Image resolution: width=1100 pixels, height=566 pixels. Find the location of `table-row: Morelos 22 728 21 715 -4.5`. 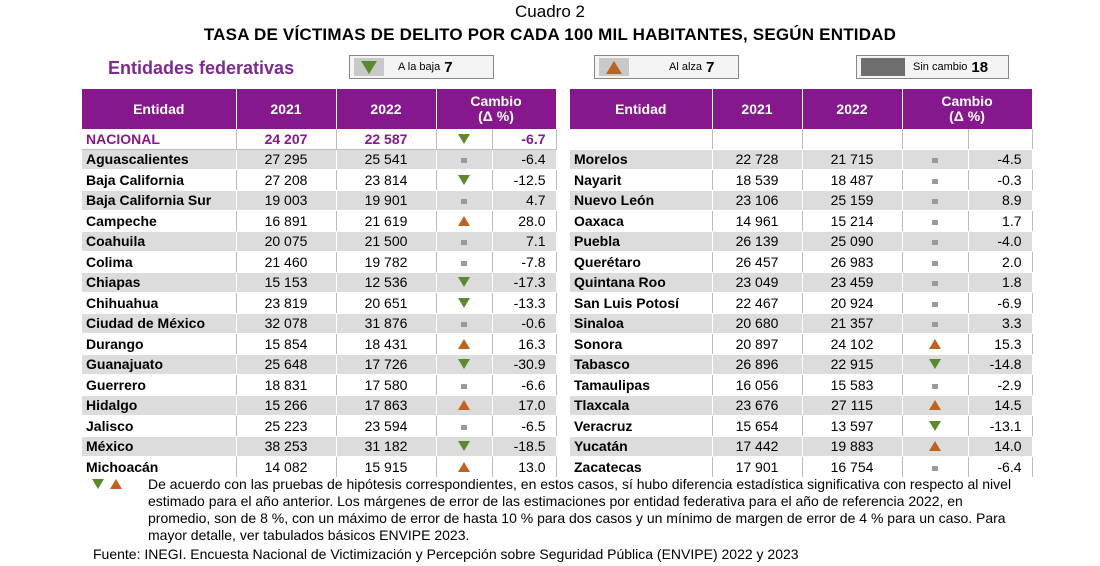

table-row: Morelos 22 728 21 715 -4.5 is located at coordinates (801, 159).